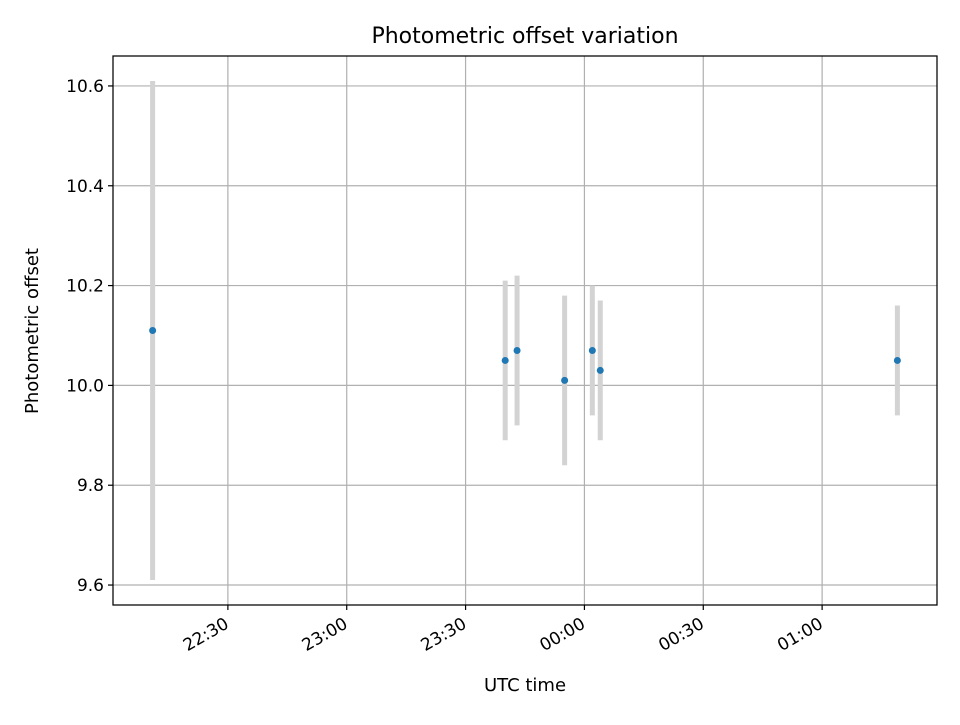 Image resolution: width=960 pixels, height=725 pixels. I want to click on y-tick-label: 10.0, so click(85, 386).